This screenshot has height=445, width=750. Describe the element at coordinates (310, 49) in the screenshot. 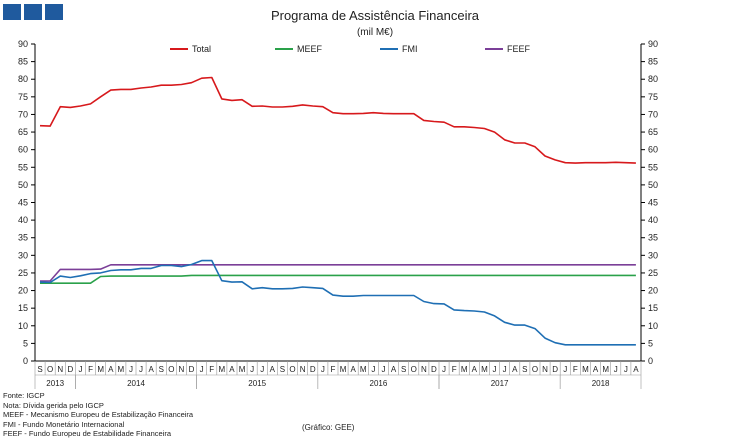

I see `legend-label-meef: MEEF` at that location.